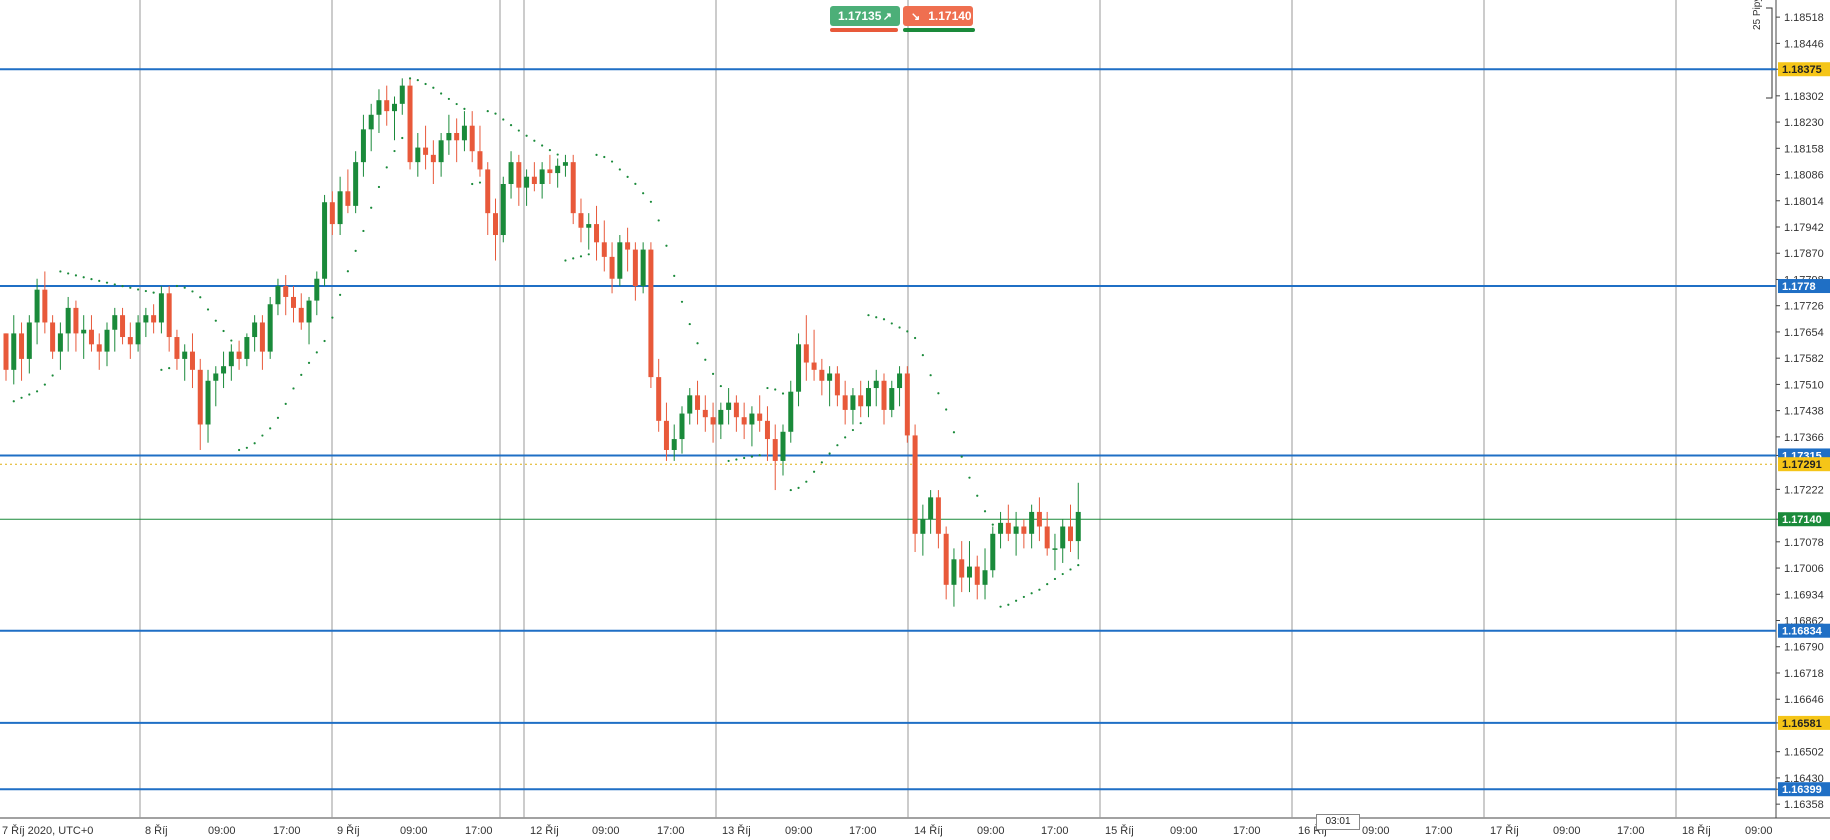 Image resolution: width=1830 pixels, height=840 pixels. Describe the element at coordinates (938, 16) in the screenshot. I see `sell-button: ↘ 1.17140` at that location.